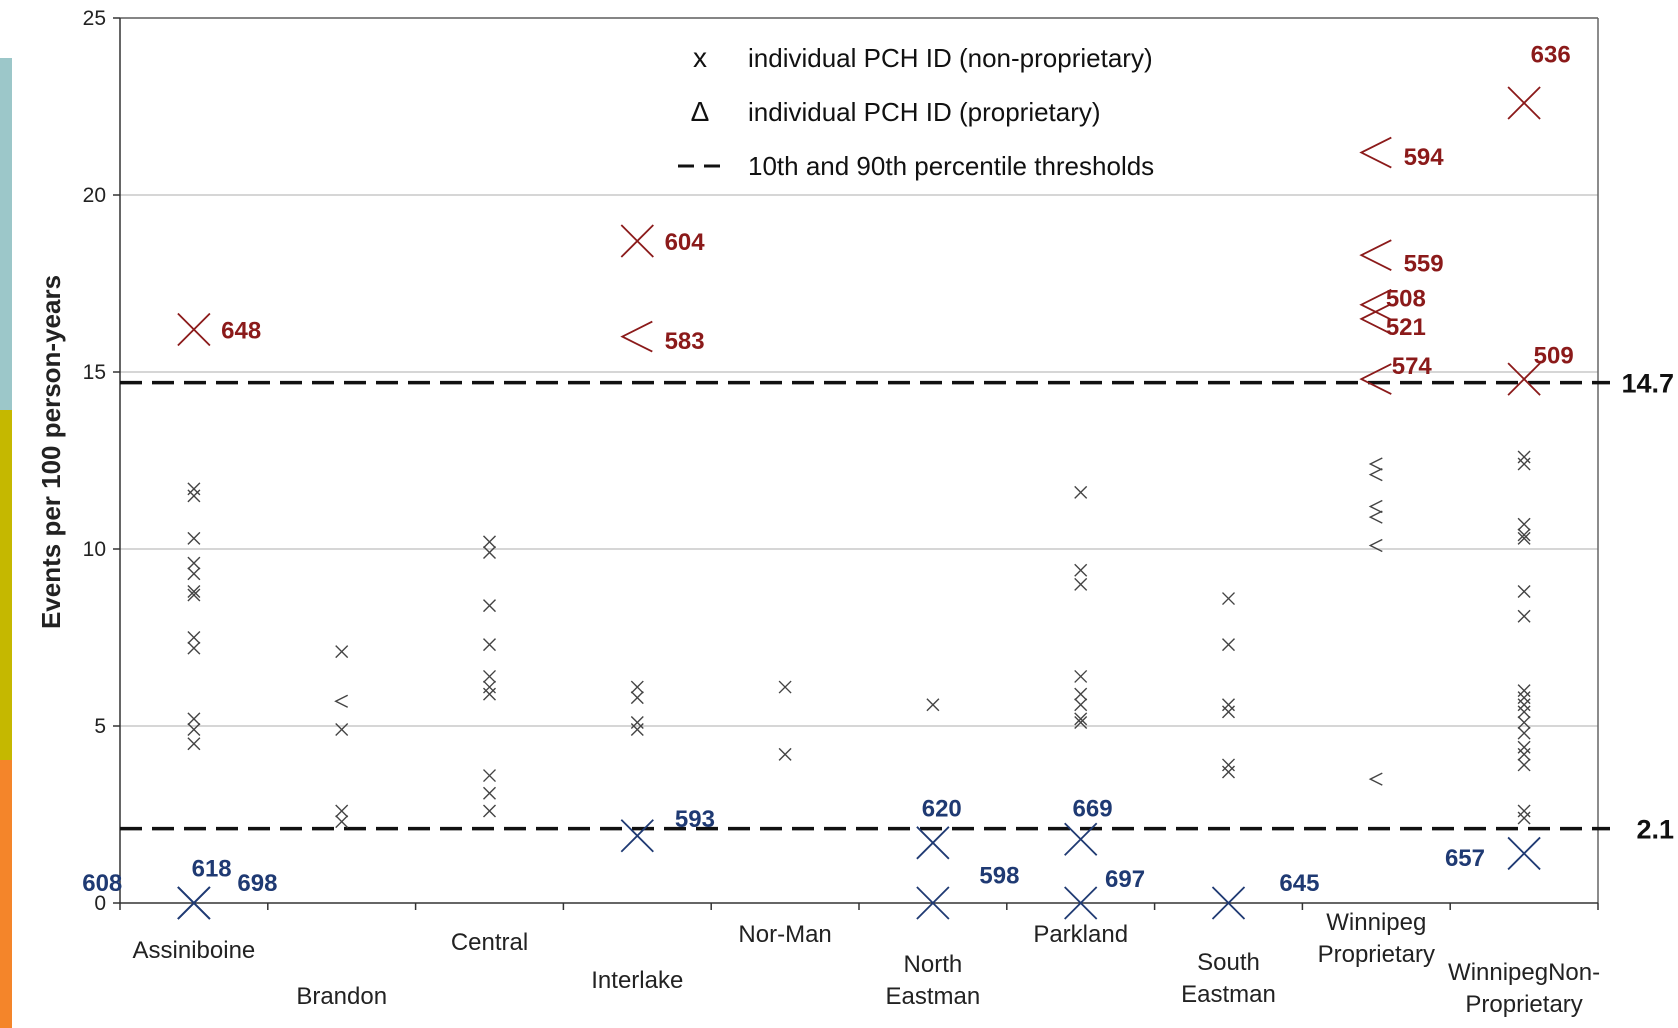 Image resolution: width=1678 pixels, height=1028 pixels. I want to click on y-tick-label: 5, so click(100, 726).